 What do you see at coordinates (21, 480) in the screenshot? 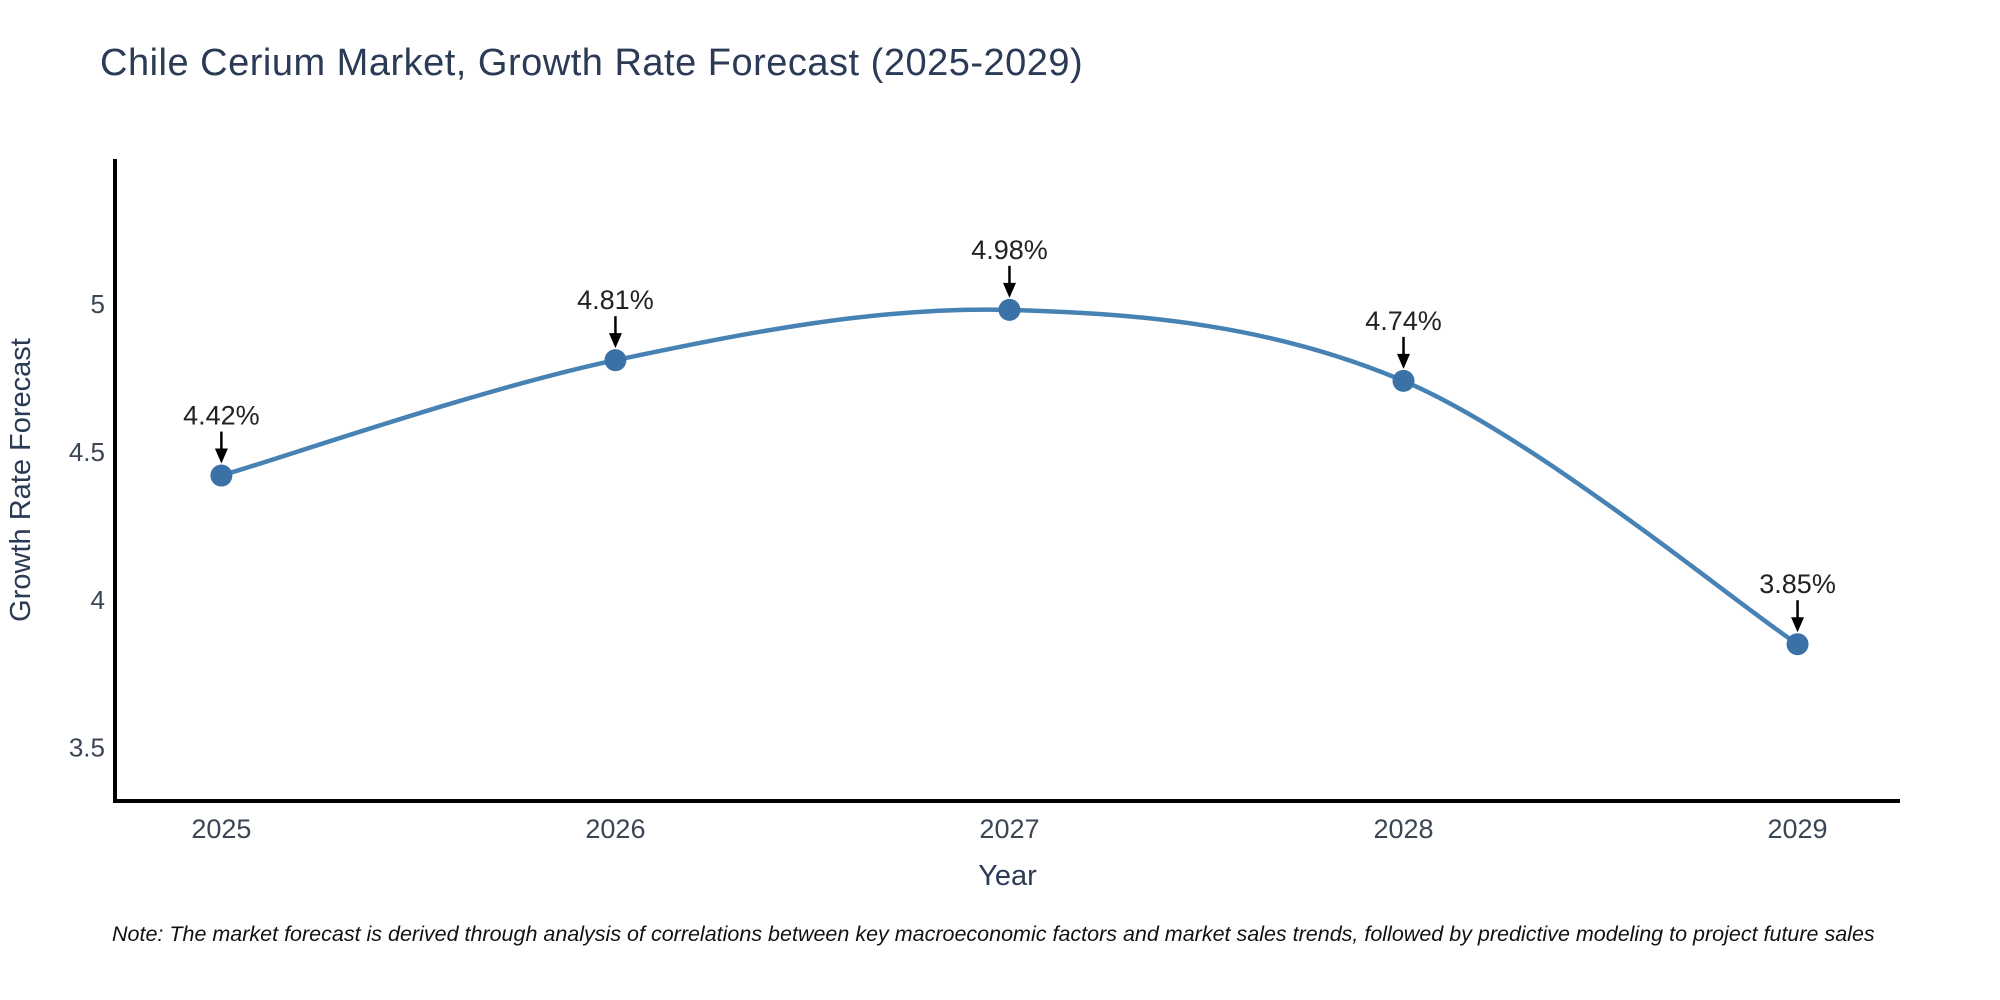
I see `y-axis-title: Growth Rate Forecast` at bounding box center [21, 480].